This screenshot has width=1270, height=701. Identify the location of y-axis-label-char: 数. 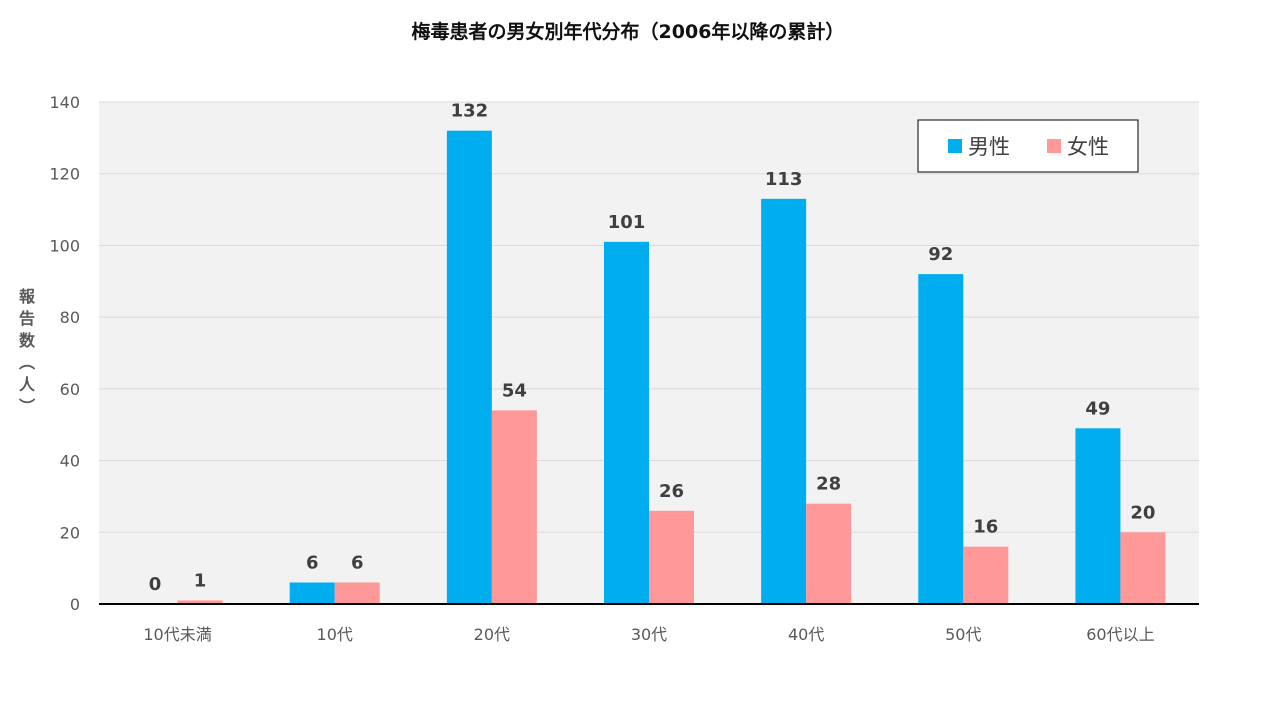
(27, 340).